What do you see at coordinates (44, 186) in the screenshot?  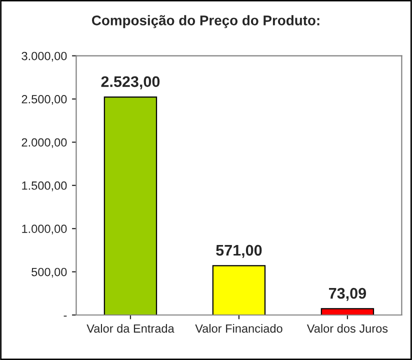 I see `y-tick-label: 1.500,00` at bounding box center [44, 186].